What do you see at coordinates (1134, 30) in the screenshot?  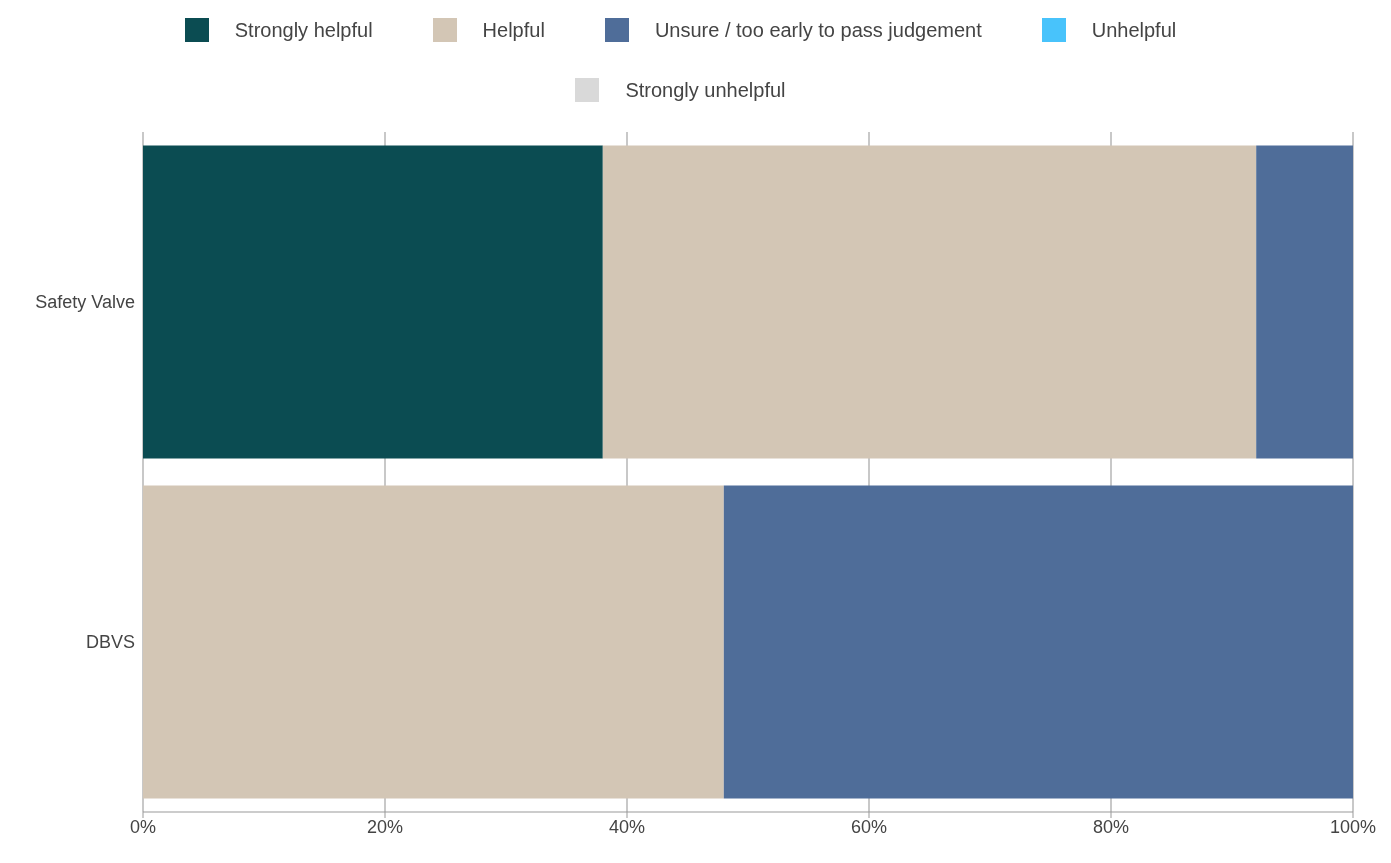 I see `legend-label: Unhelpful` at bounding box center [1134, 30].